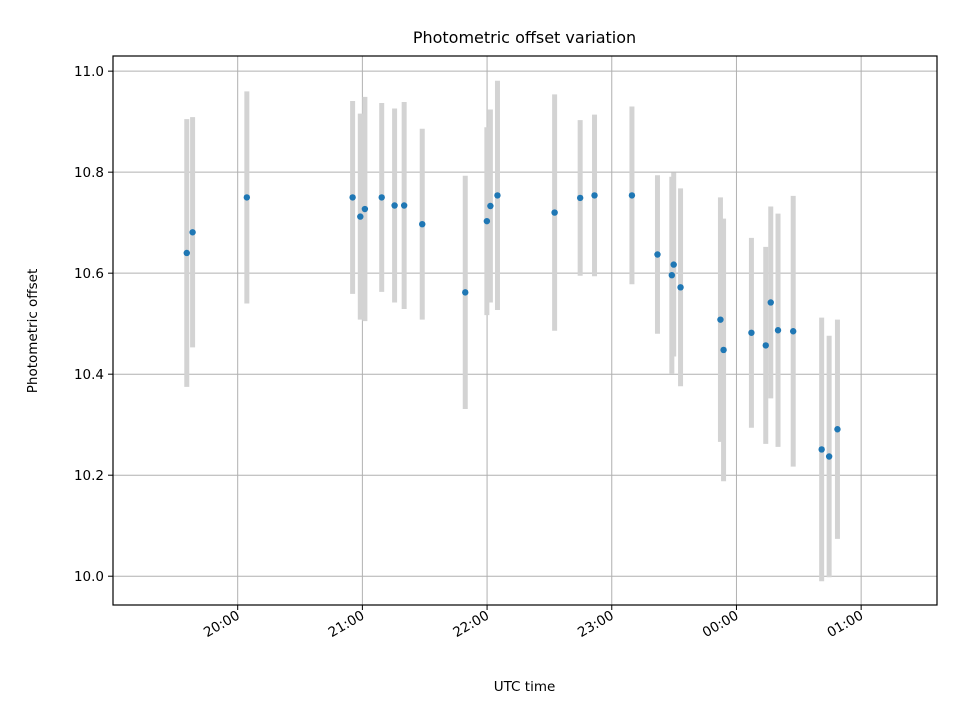 Image resolution: width=960 pixels, height=720 pixels. What do you see at coordinates (89, 274) in the screenshot?
I see `y-tick-label: 10.6` at bounding box center [89, 274].